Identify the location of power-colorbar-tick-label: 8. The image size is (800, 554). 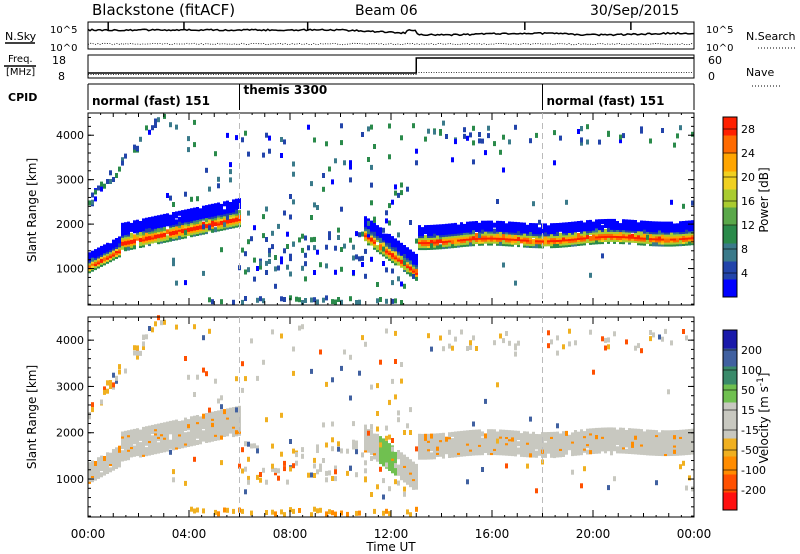
(744, 249).